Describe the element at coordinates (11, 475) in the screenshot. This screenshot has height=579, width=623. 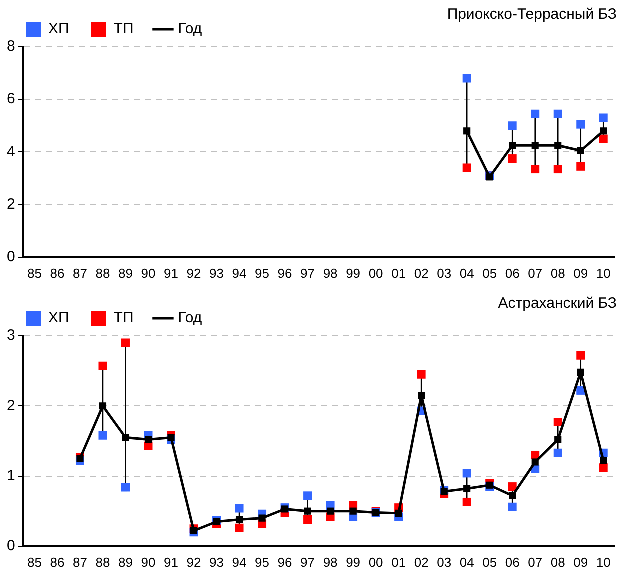
I see `y-tick-label: 1` at that location.